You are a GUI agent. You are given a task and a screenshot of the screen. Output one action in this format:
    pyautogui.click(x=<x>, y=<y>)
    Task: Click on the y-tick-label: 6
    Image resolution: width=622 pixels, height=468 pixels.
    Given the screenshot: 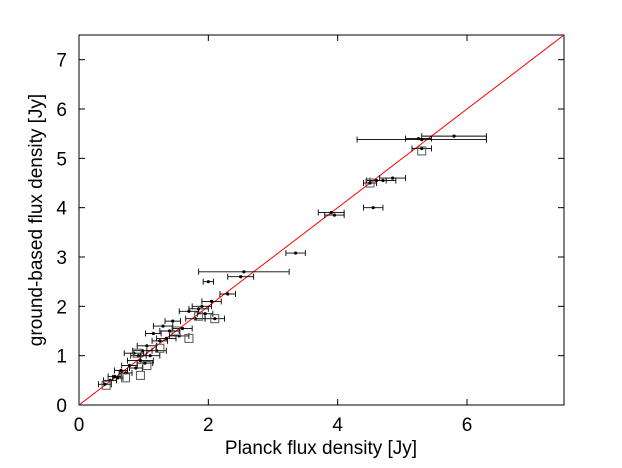 What is the action you would take?
    pyautogui.click(x=61, y=110)
    